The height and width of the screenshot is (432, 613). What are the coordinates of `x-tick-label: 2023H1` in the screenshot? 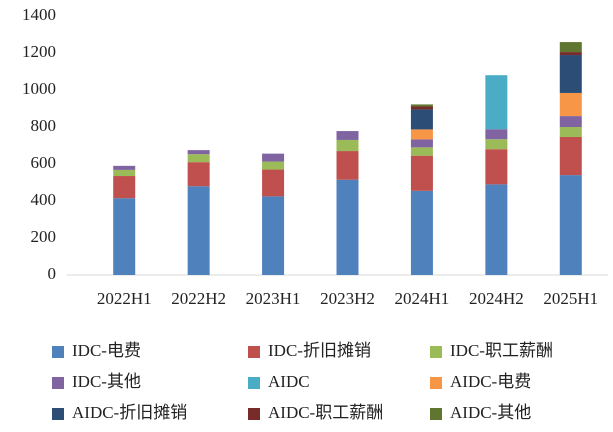 It's located at (273, 298).